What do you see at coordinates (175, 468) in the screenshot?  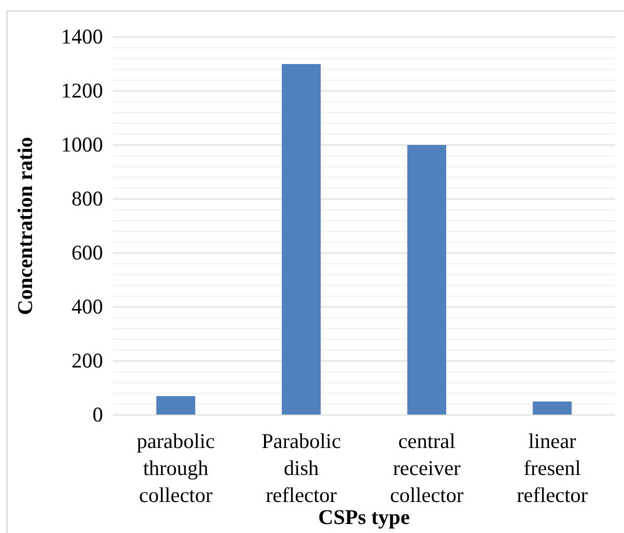 I see `x-tick-label: parabolic through collector` at bounding box center [175, 468].